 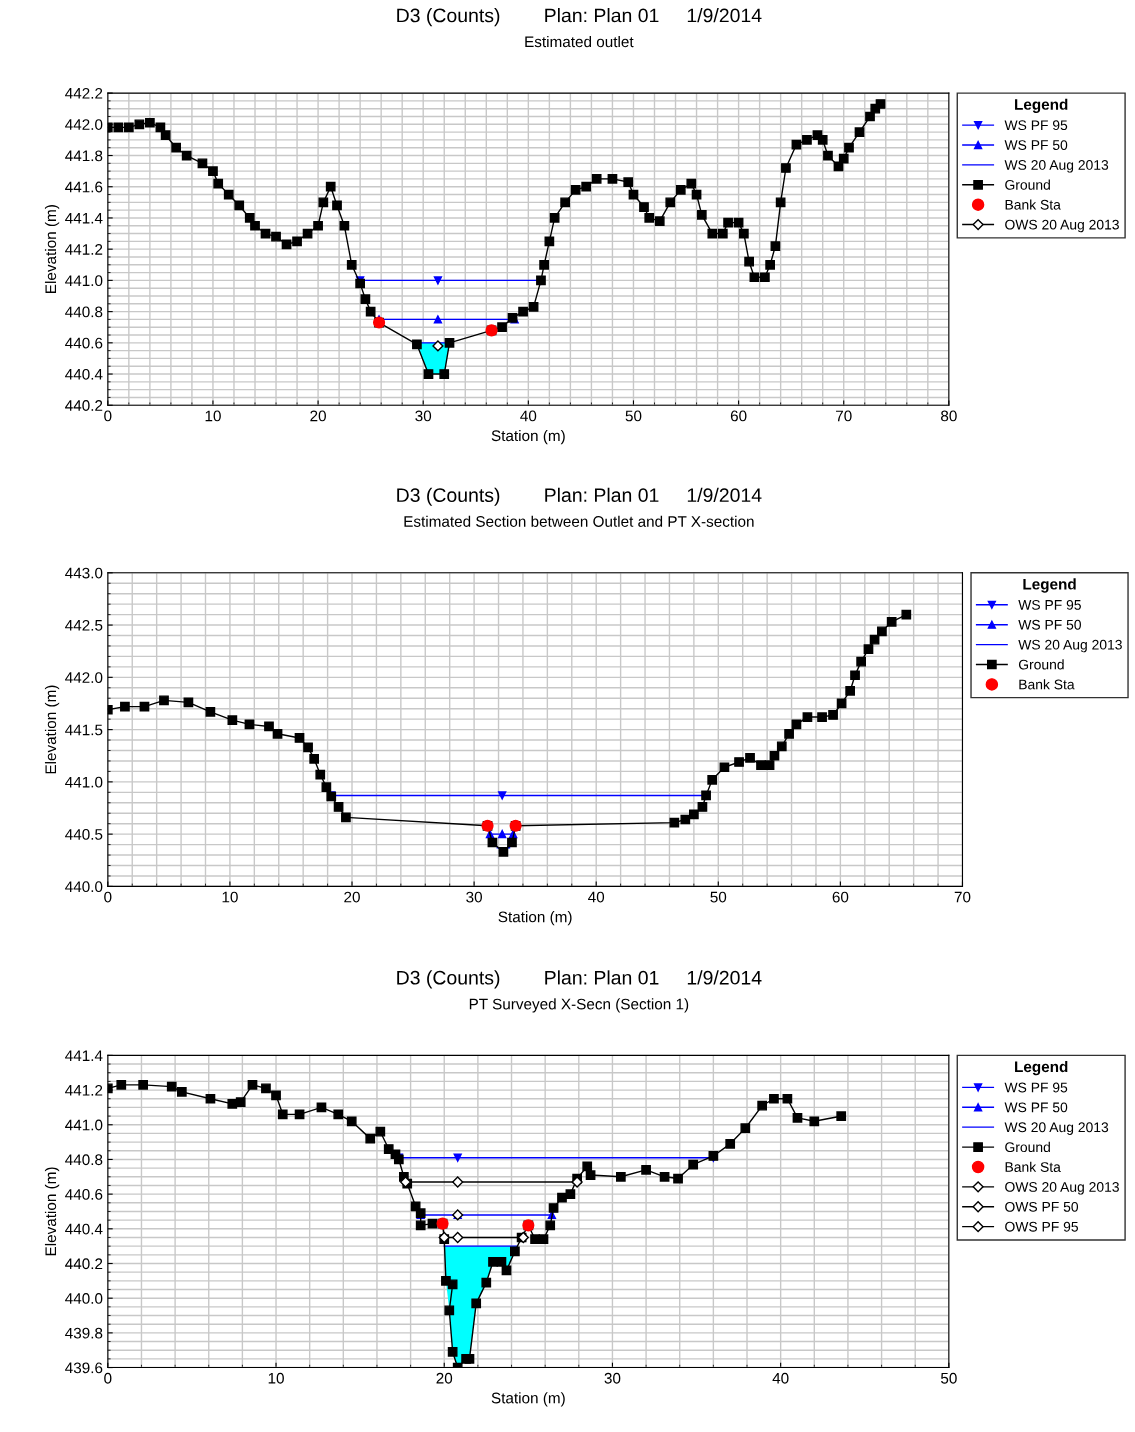 I want to click on legend-label: OWS PF 50, so click(x=1042, y=1206).